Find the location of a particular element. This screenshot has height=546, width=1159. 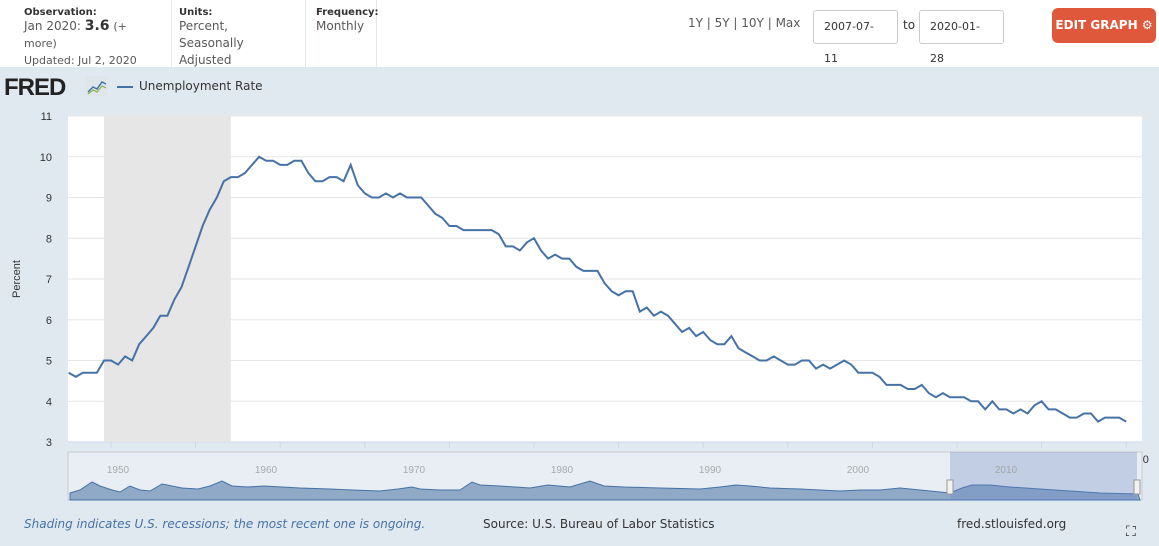

range-5y: 5Y is located at coordinates (722, 23).